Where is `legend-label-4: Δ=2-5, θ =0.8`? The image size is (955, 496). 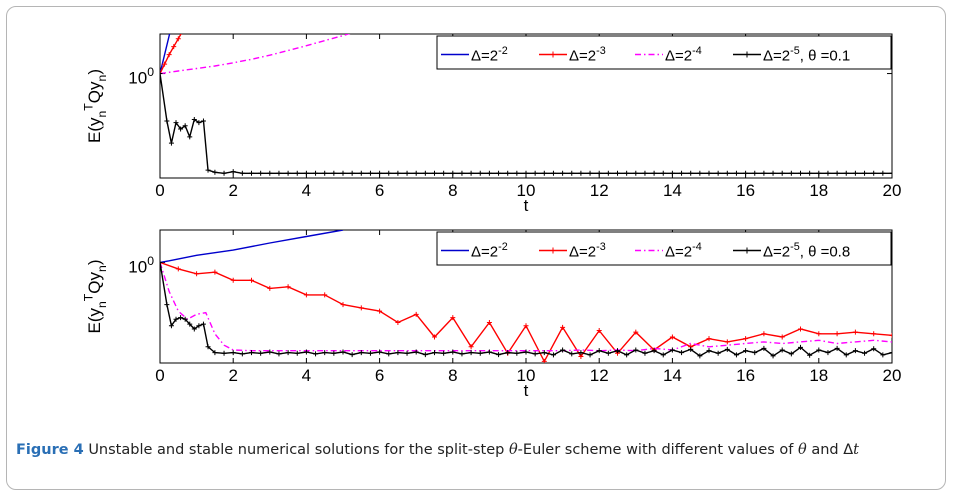 legend-label-4: Δ=2-5, θ =0.8 is located at coordinates (806, 251).